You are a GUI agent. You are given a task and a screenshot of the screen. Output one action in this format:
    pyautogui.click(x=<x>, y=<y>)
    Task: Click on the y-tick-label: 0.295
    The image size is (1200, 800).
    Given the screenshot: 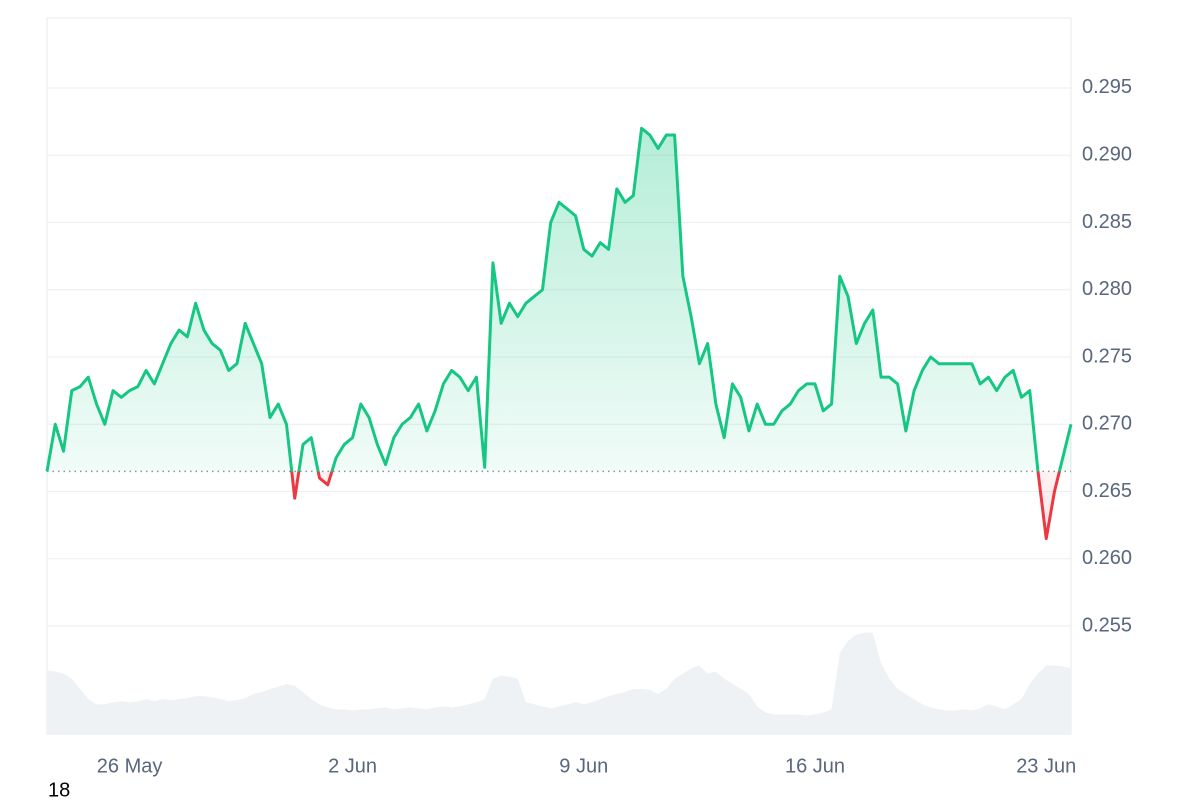 What is the action you would take?
    pyautogui.click(x=1107, y=87)
    